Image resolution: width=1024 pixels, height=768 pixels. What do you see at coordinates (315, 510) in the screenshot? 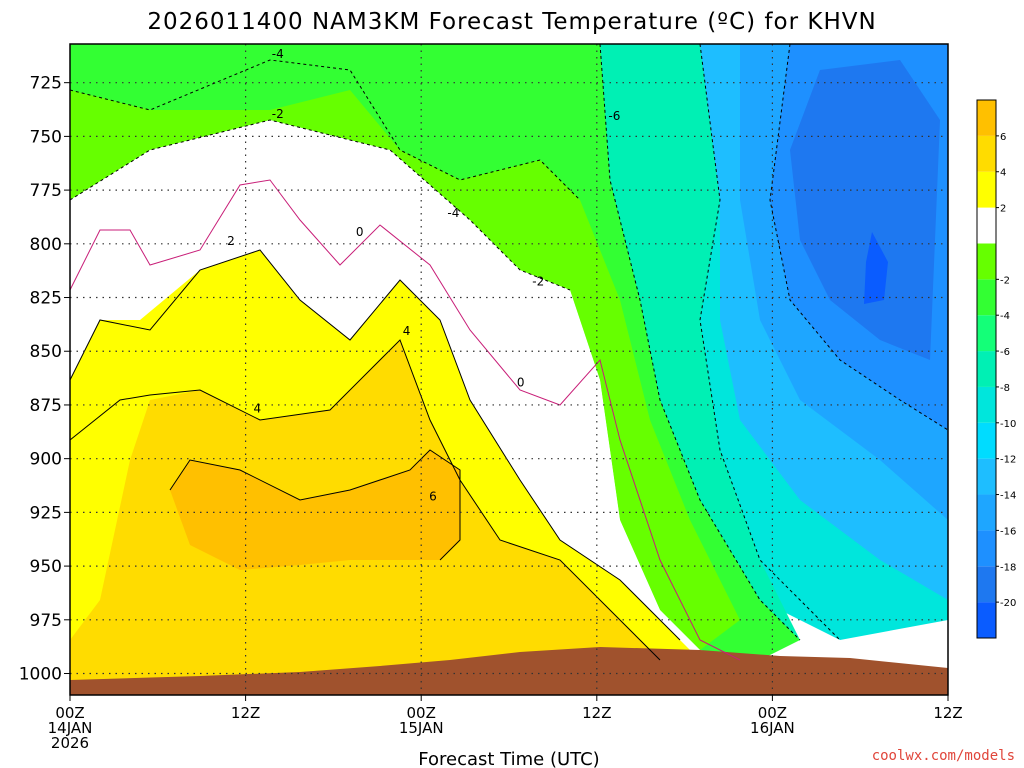
I see `band-orange` at bounding box center [315, 510].